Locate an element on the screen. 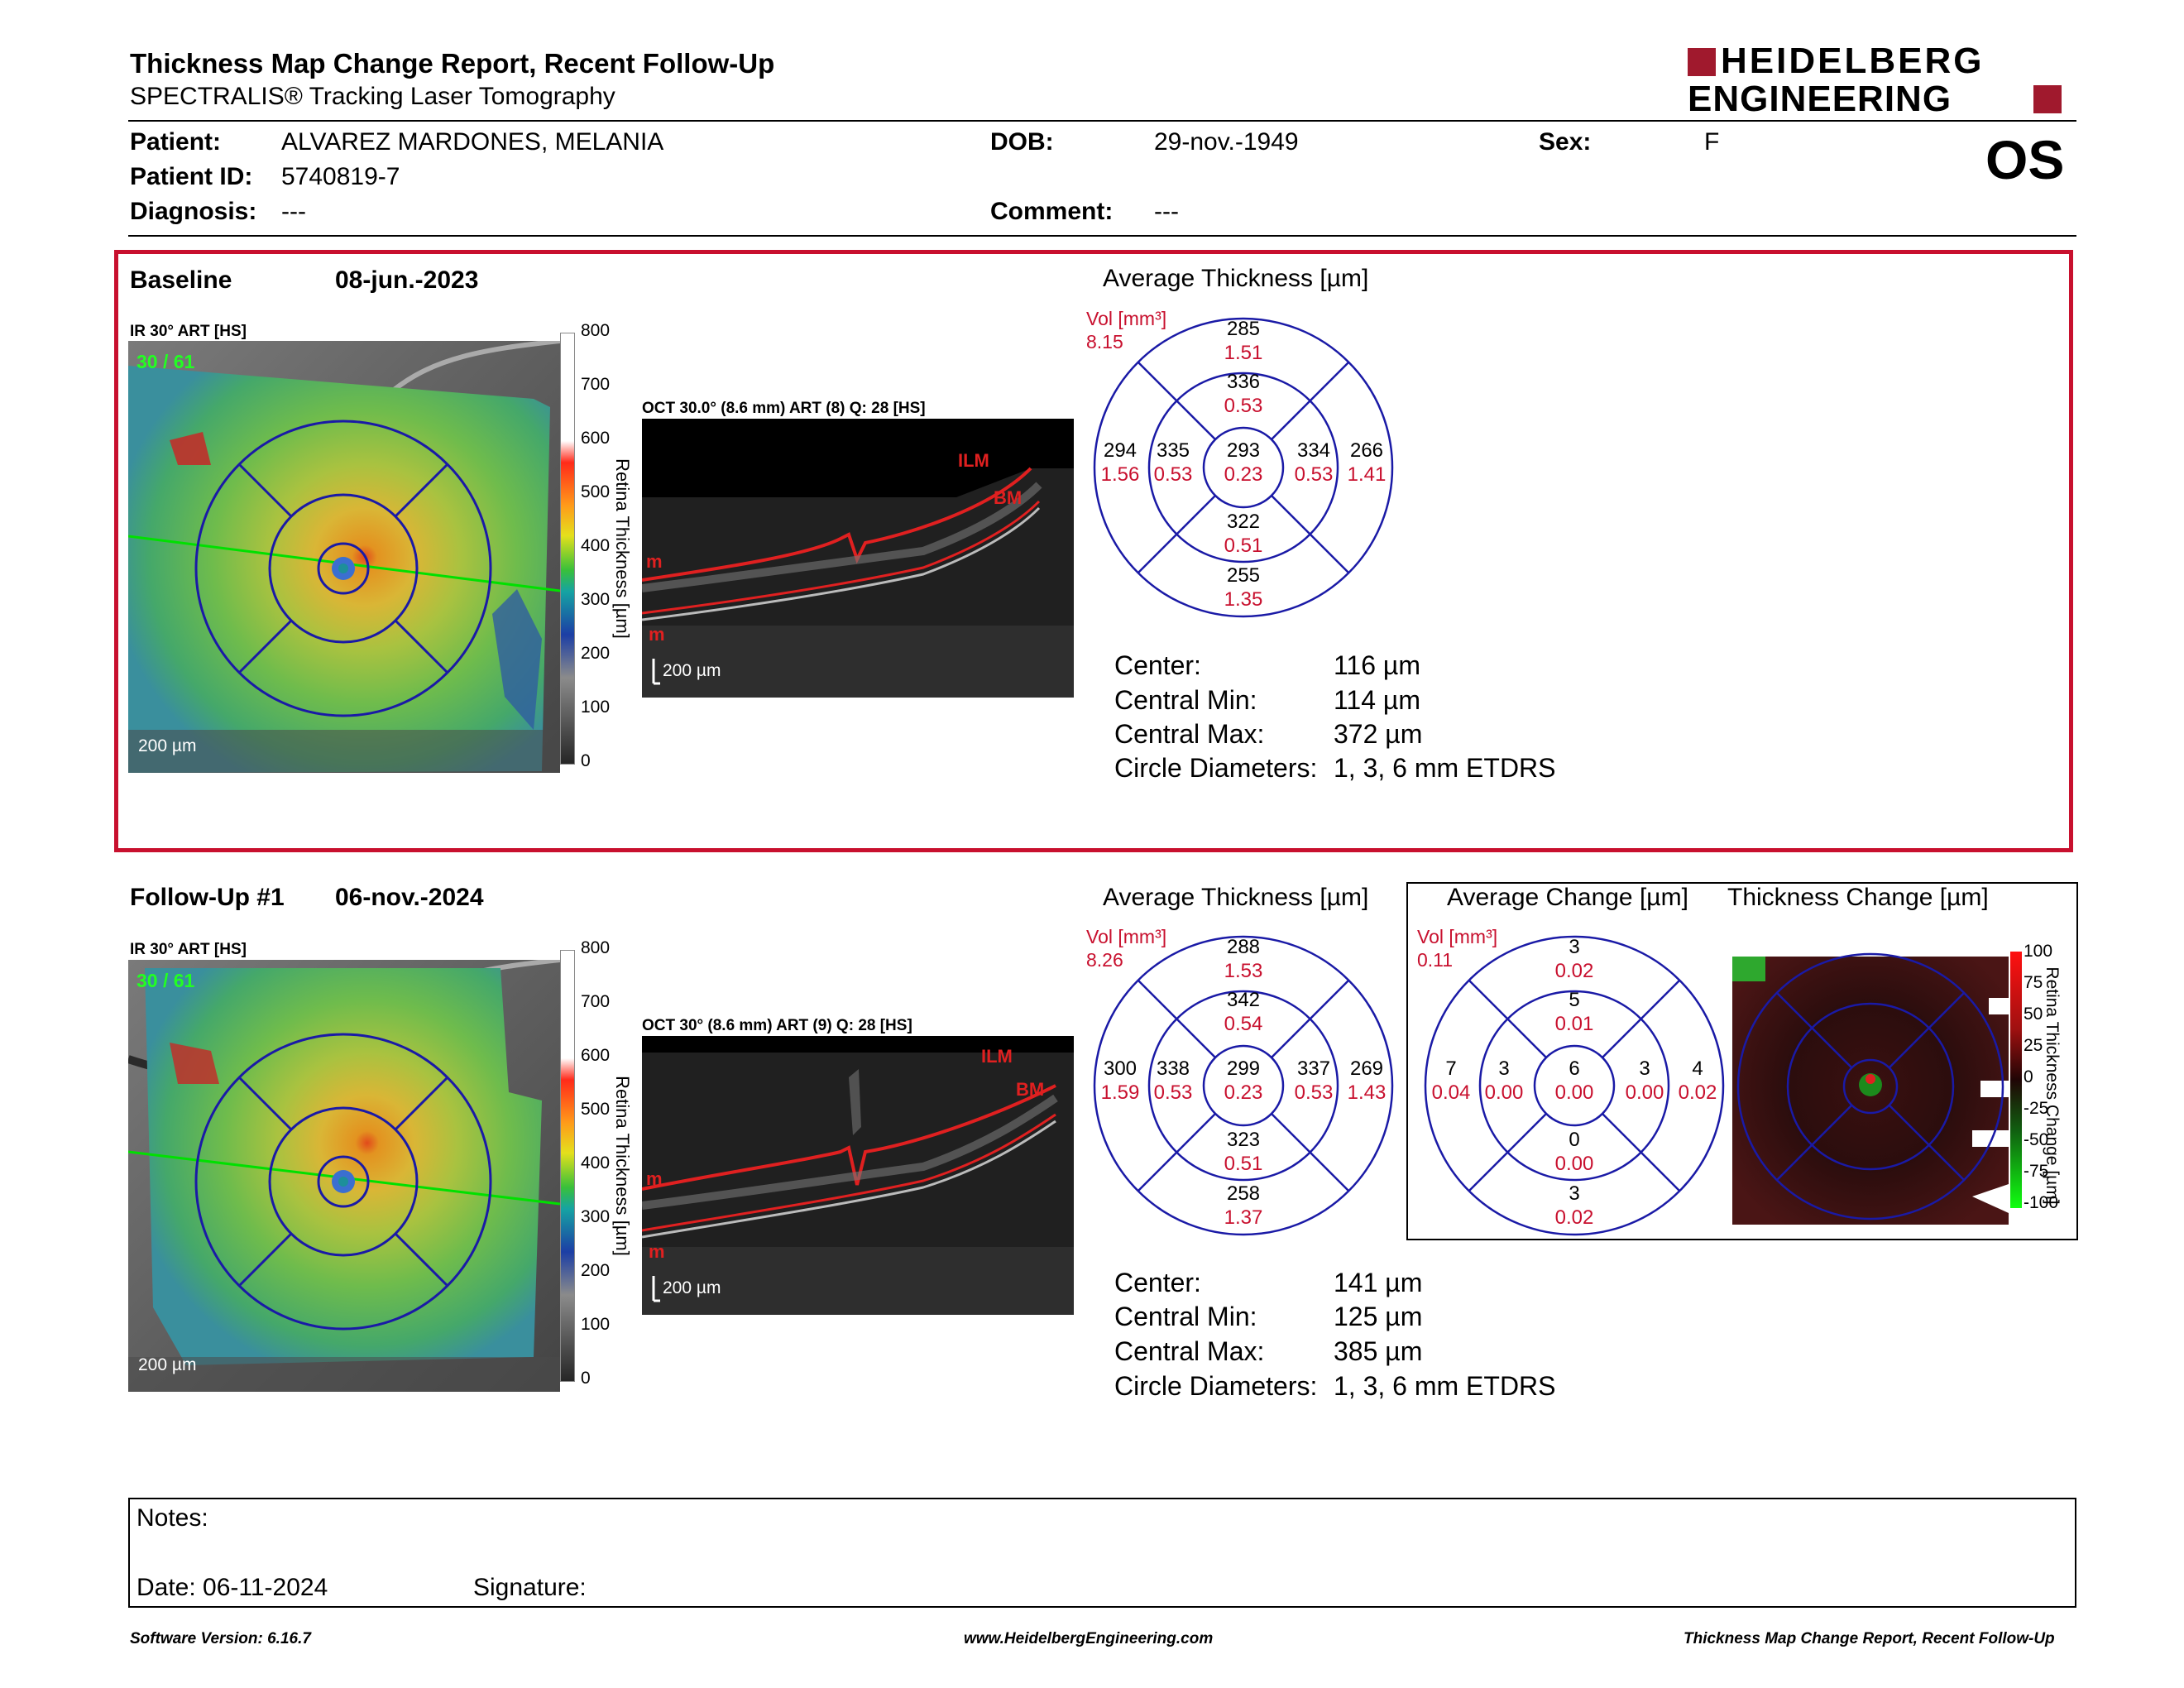 The height and width of the screenshot is (1688, 2184). baseline-stat-center-value: 116 µm is located at coordinates (1377, 665).